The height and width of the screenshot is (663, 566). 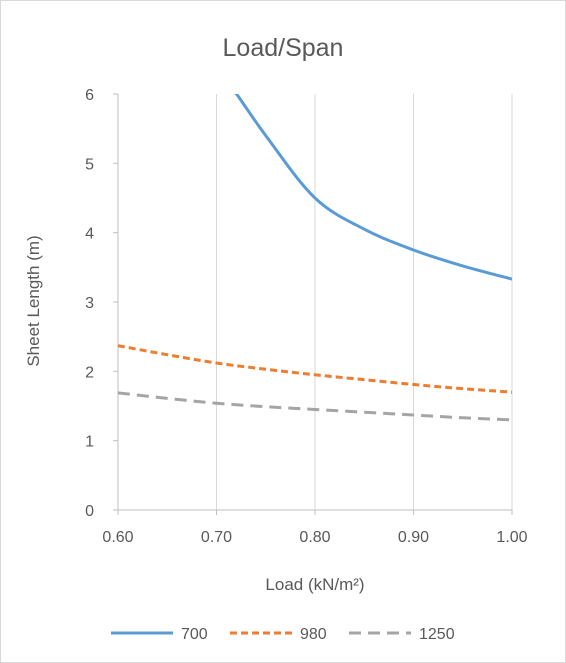 I want to click on chart-title: Load/Span, so click(x=283, y=48).